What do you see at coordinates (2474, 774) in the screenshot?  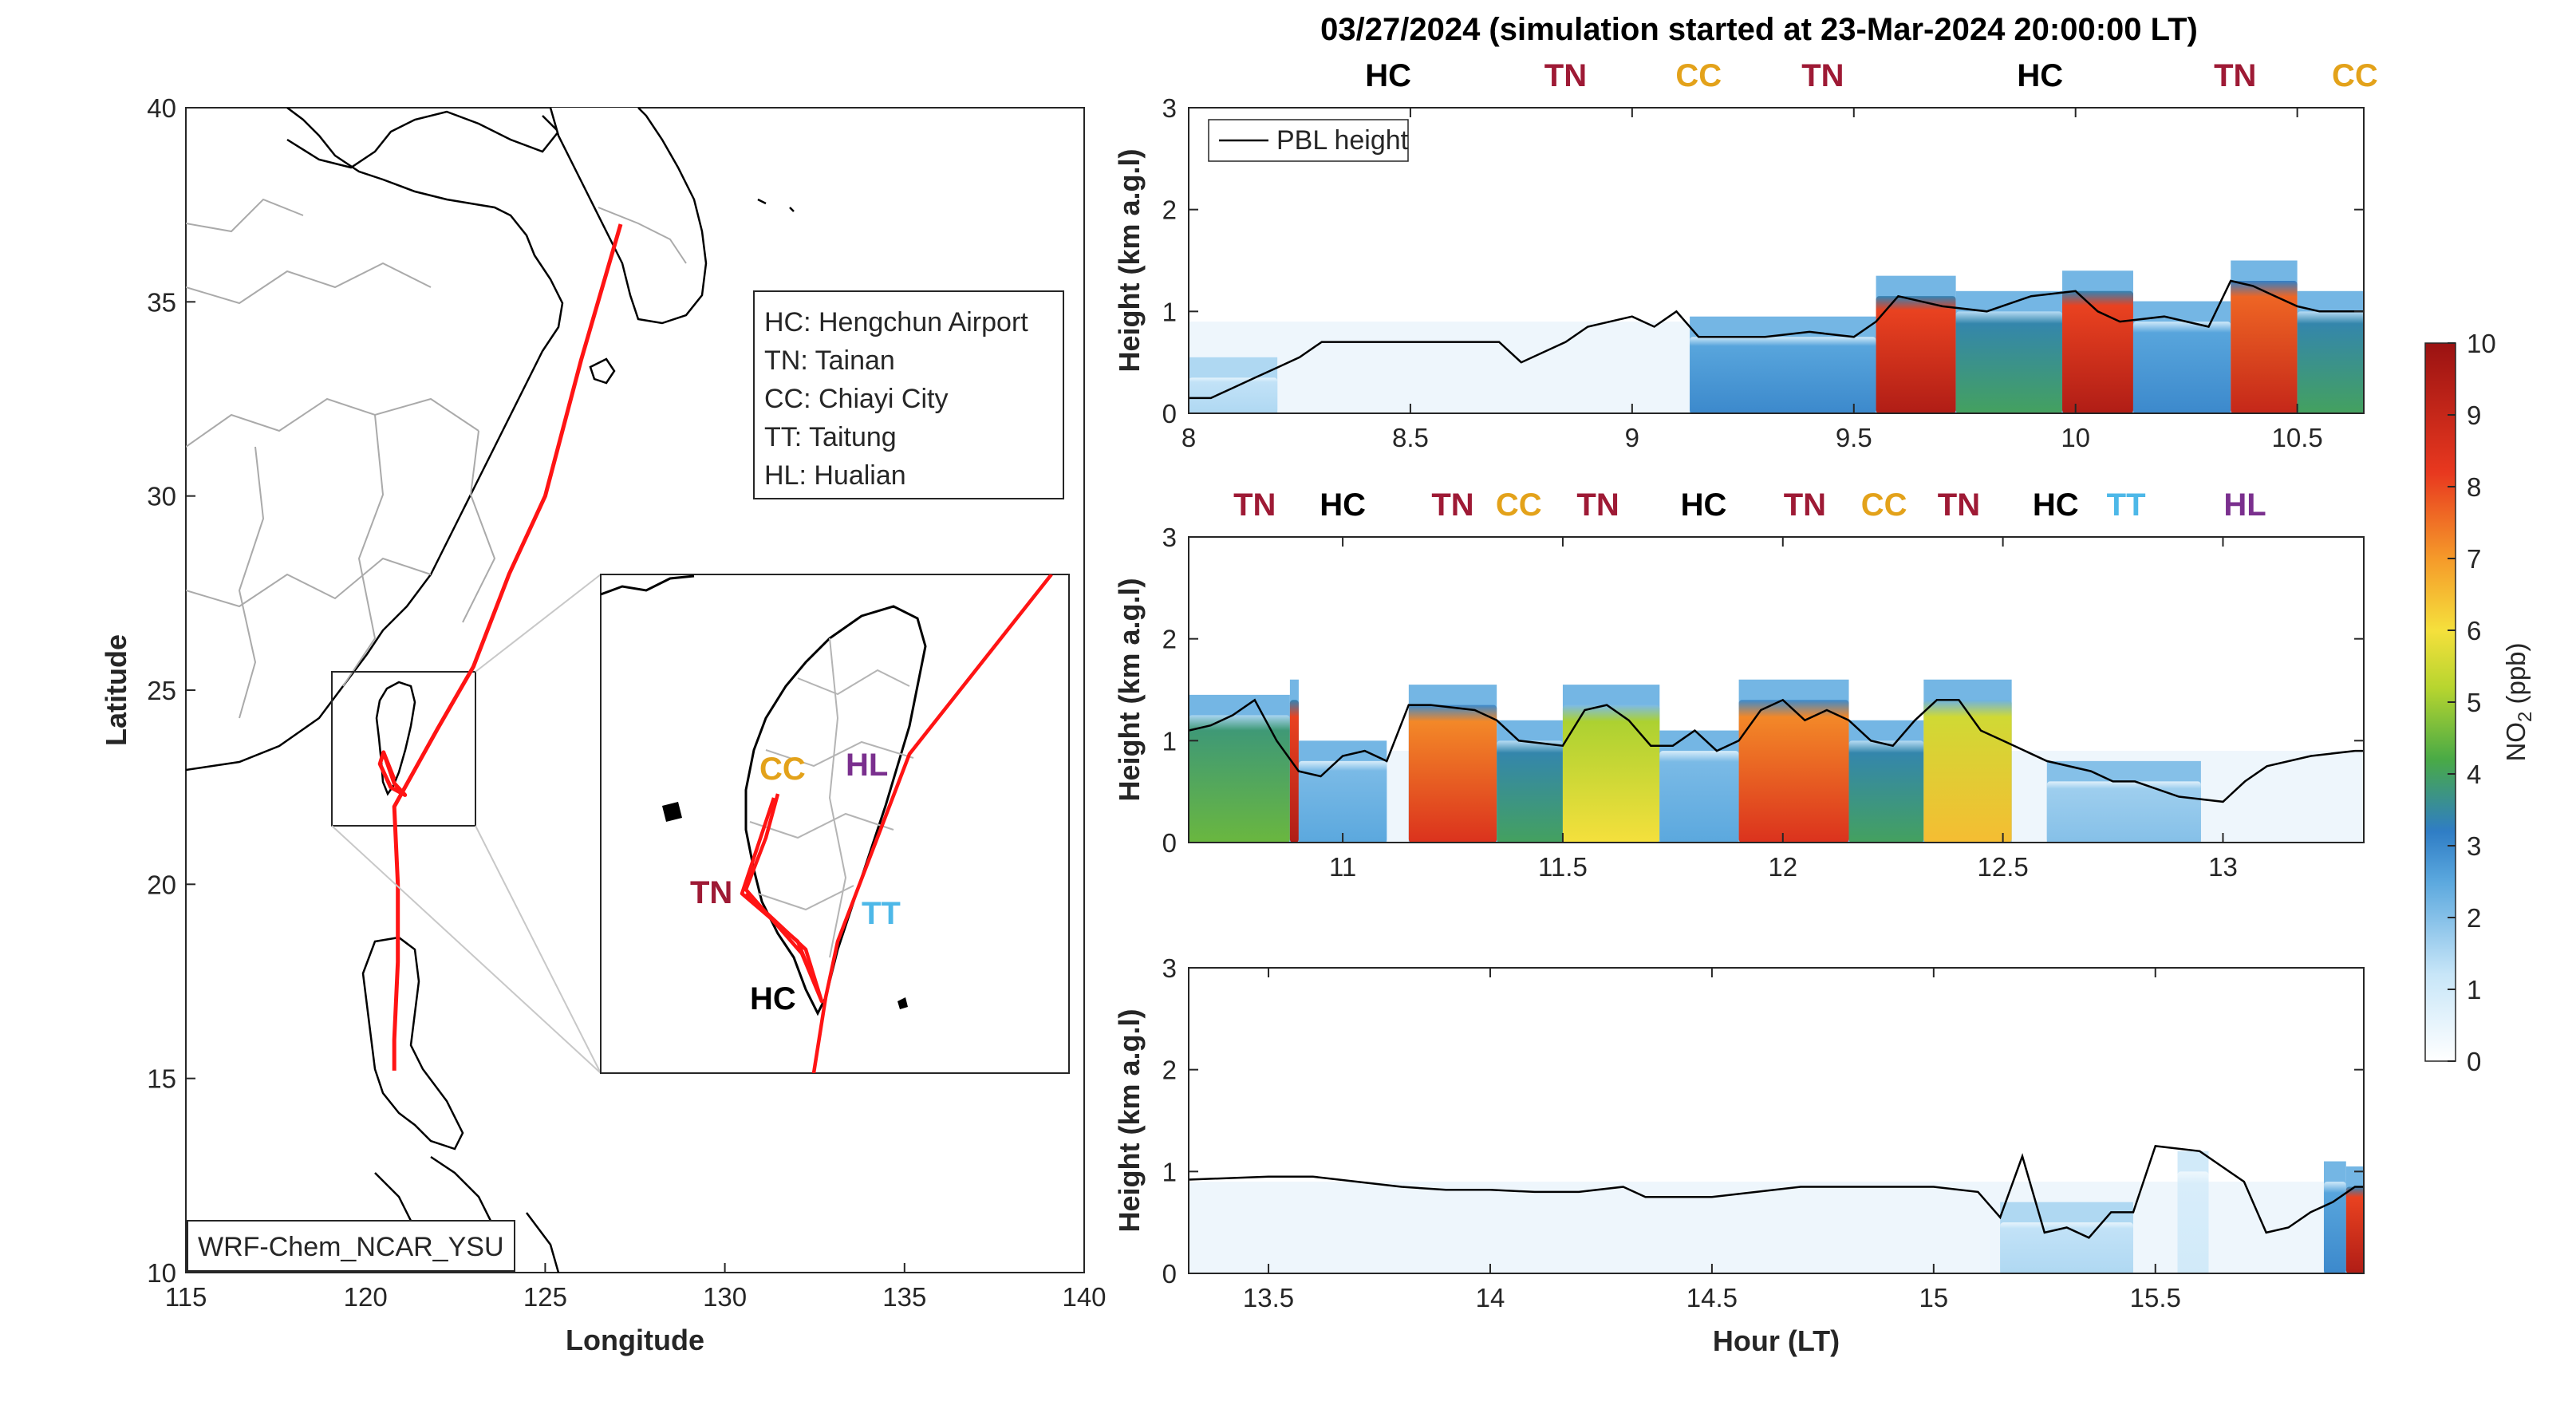 I see `colorbar-tick-label: 4` at bounding box center [2474, 774].